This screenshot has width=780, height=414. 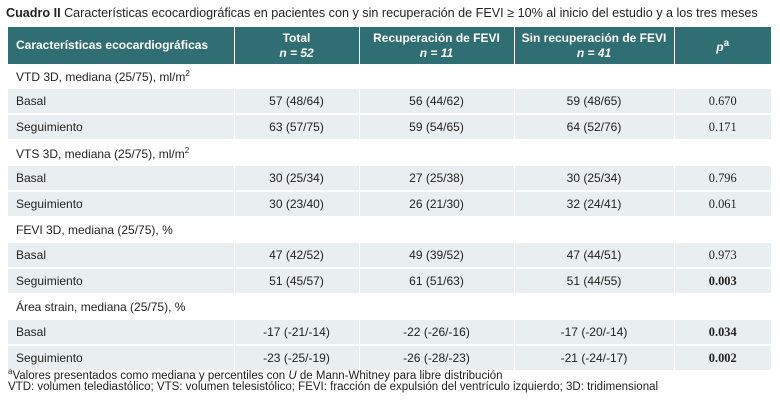 What do you see at coordinates (399, 375) in the screenshot?
I see `footnote-a-post: de Mann-Whitney para libre distribución` at bounding box center [399, 375].